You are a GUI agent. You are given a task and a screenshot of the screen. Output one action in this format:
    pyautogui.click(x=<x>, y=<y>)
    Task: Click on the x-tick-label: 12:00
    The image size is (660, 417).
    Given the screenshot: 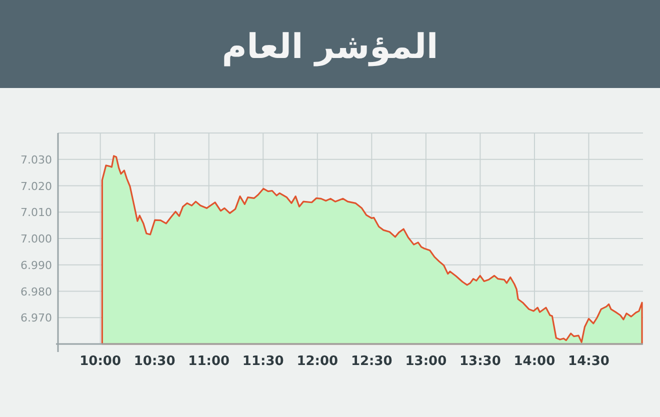 What is the action you would take?
    pyautogui.click(x=317, y=361)
    